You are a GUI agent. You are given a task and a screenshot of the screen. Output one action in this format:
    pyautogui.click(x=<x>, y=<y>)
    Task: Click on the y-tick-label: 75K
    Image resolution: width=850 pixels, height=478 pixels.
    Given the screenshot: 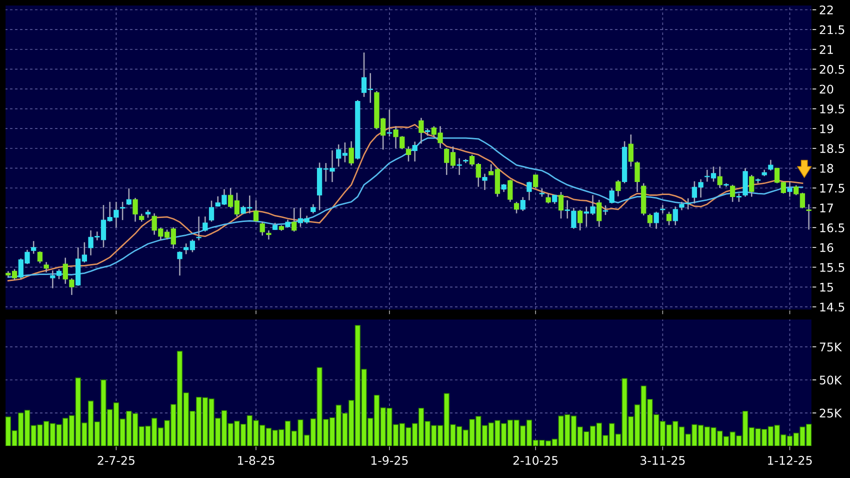 What is the action you would take?
    pyautogui.click(x=831, y=347)
    